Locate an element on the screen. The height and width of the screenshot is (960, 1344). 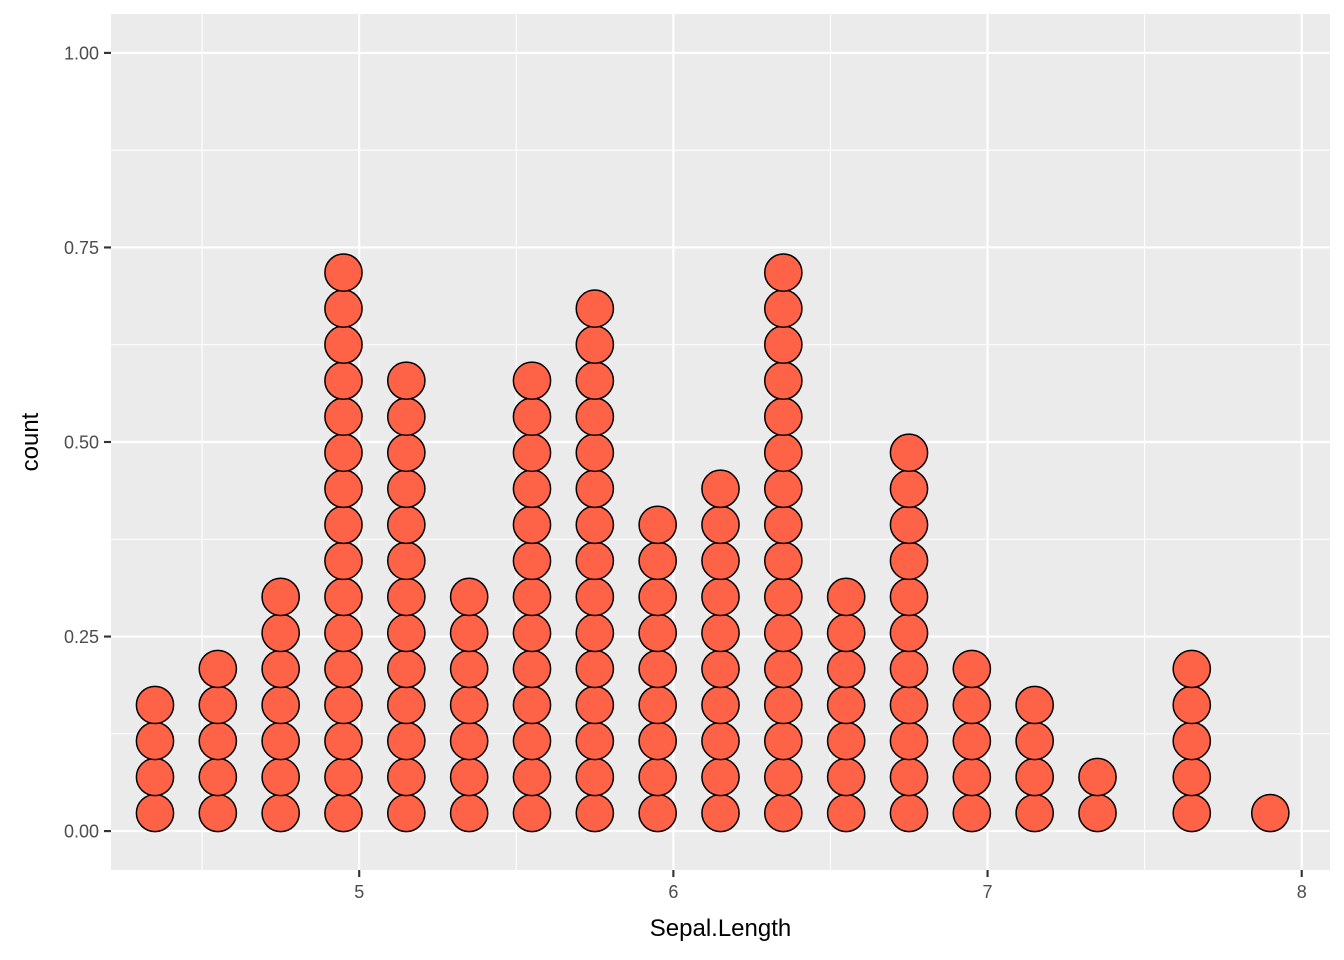
x-tick-label: 7 is located at coordinates (988, 892).